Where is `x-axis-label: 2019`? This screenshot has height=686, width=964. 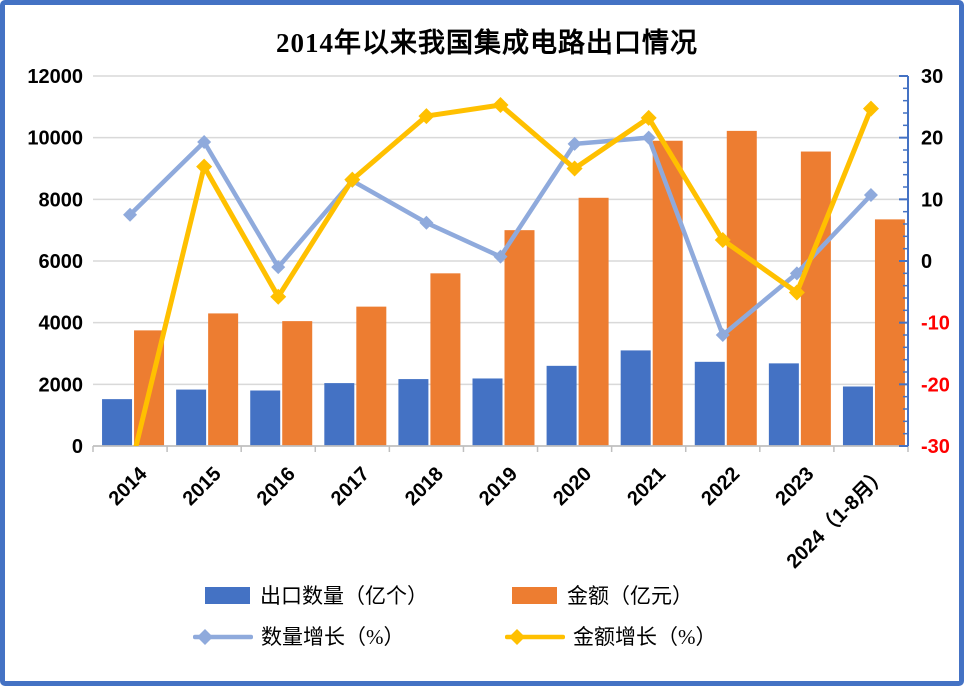 x-axis-label: 2019 is located at coordinates (498, 486).